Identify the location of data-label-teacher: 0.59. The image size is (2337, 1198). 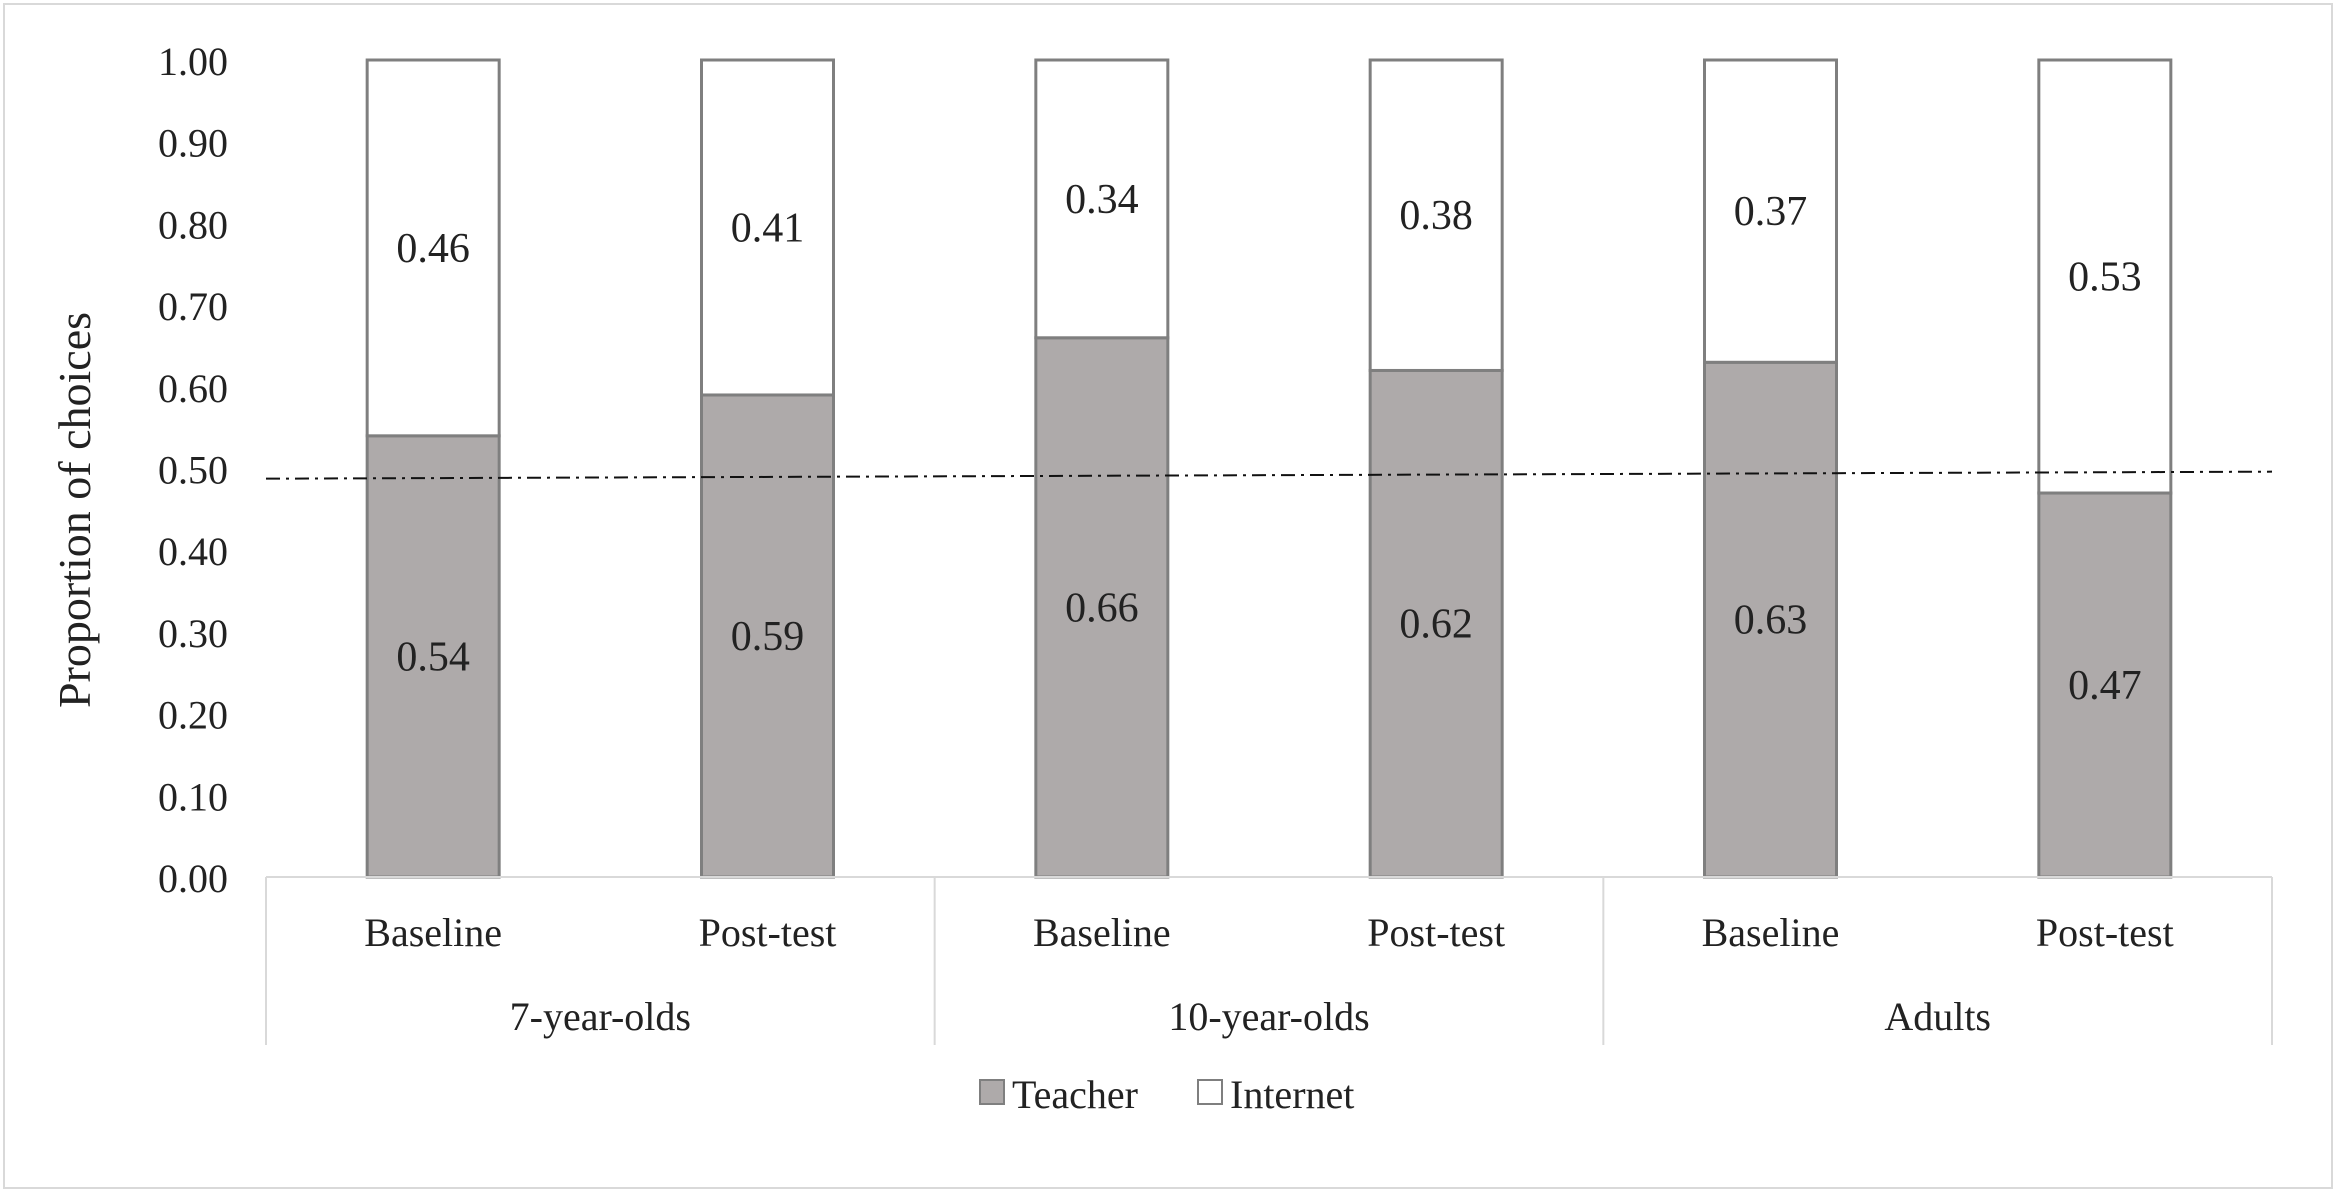
(768, 637).